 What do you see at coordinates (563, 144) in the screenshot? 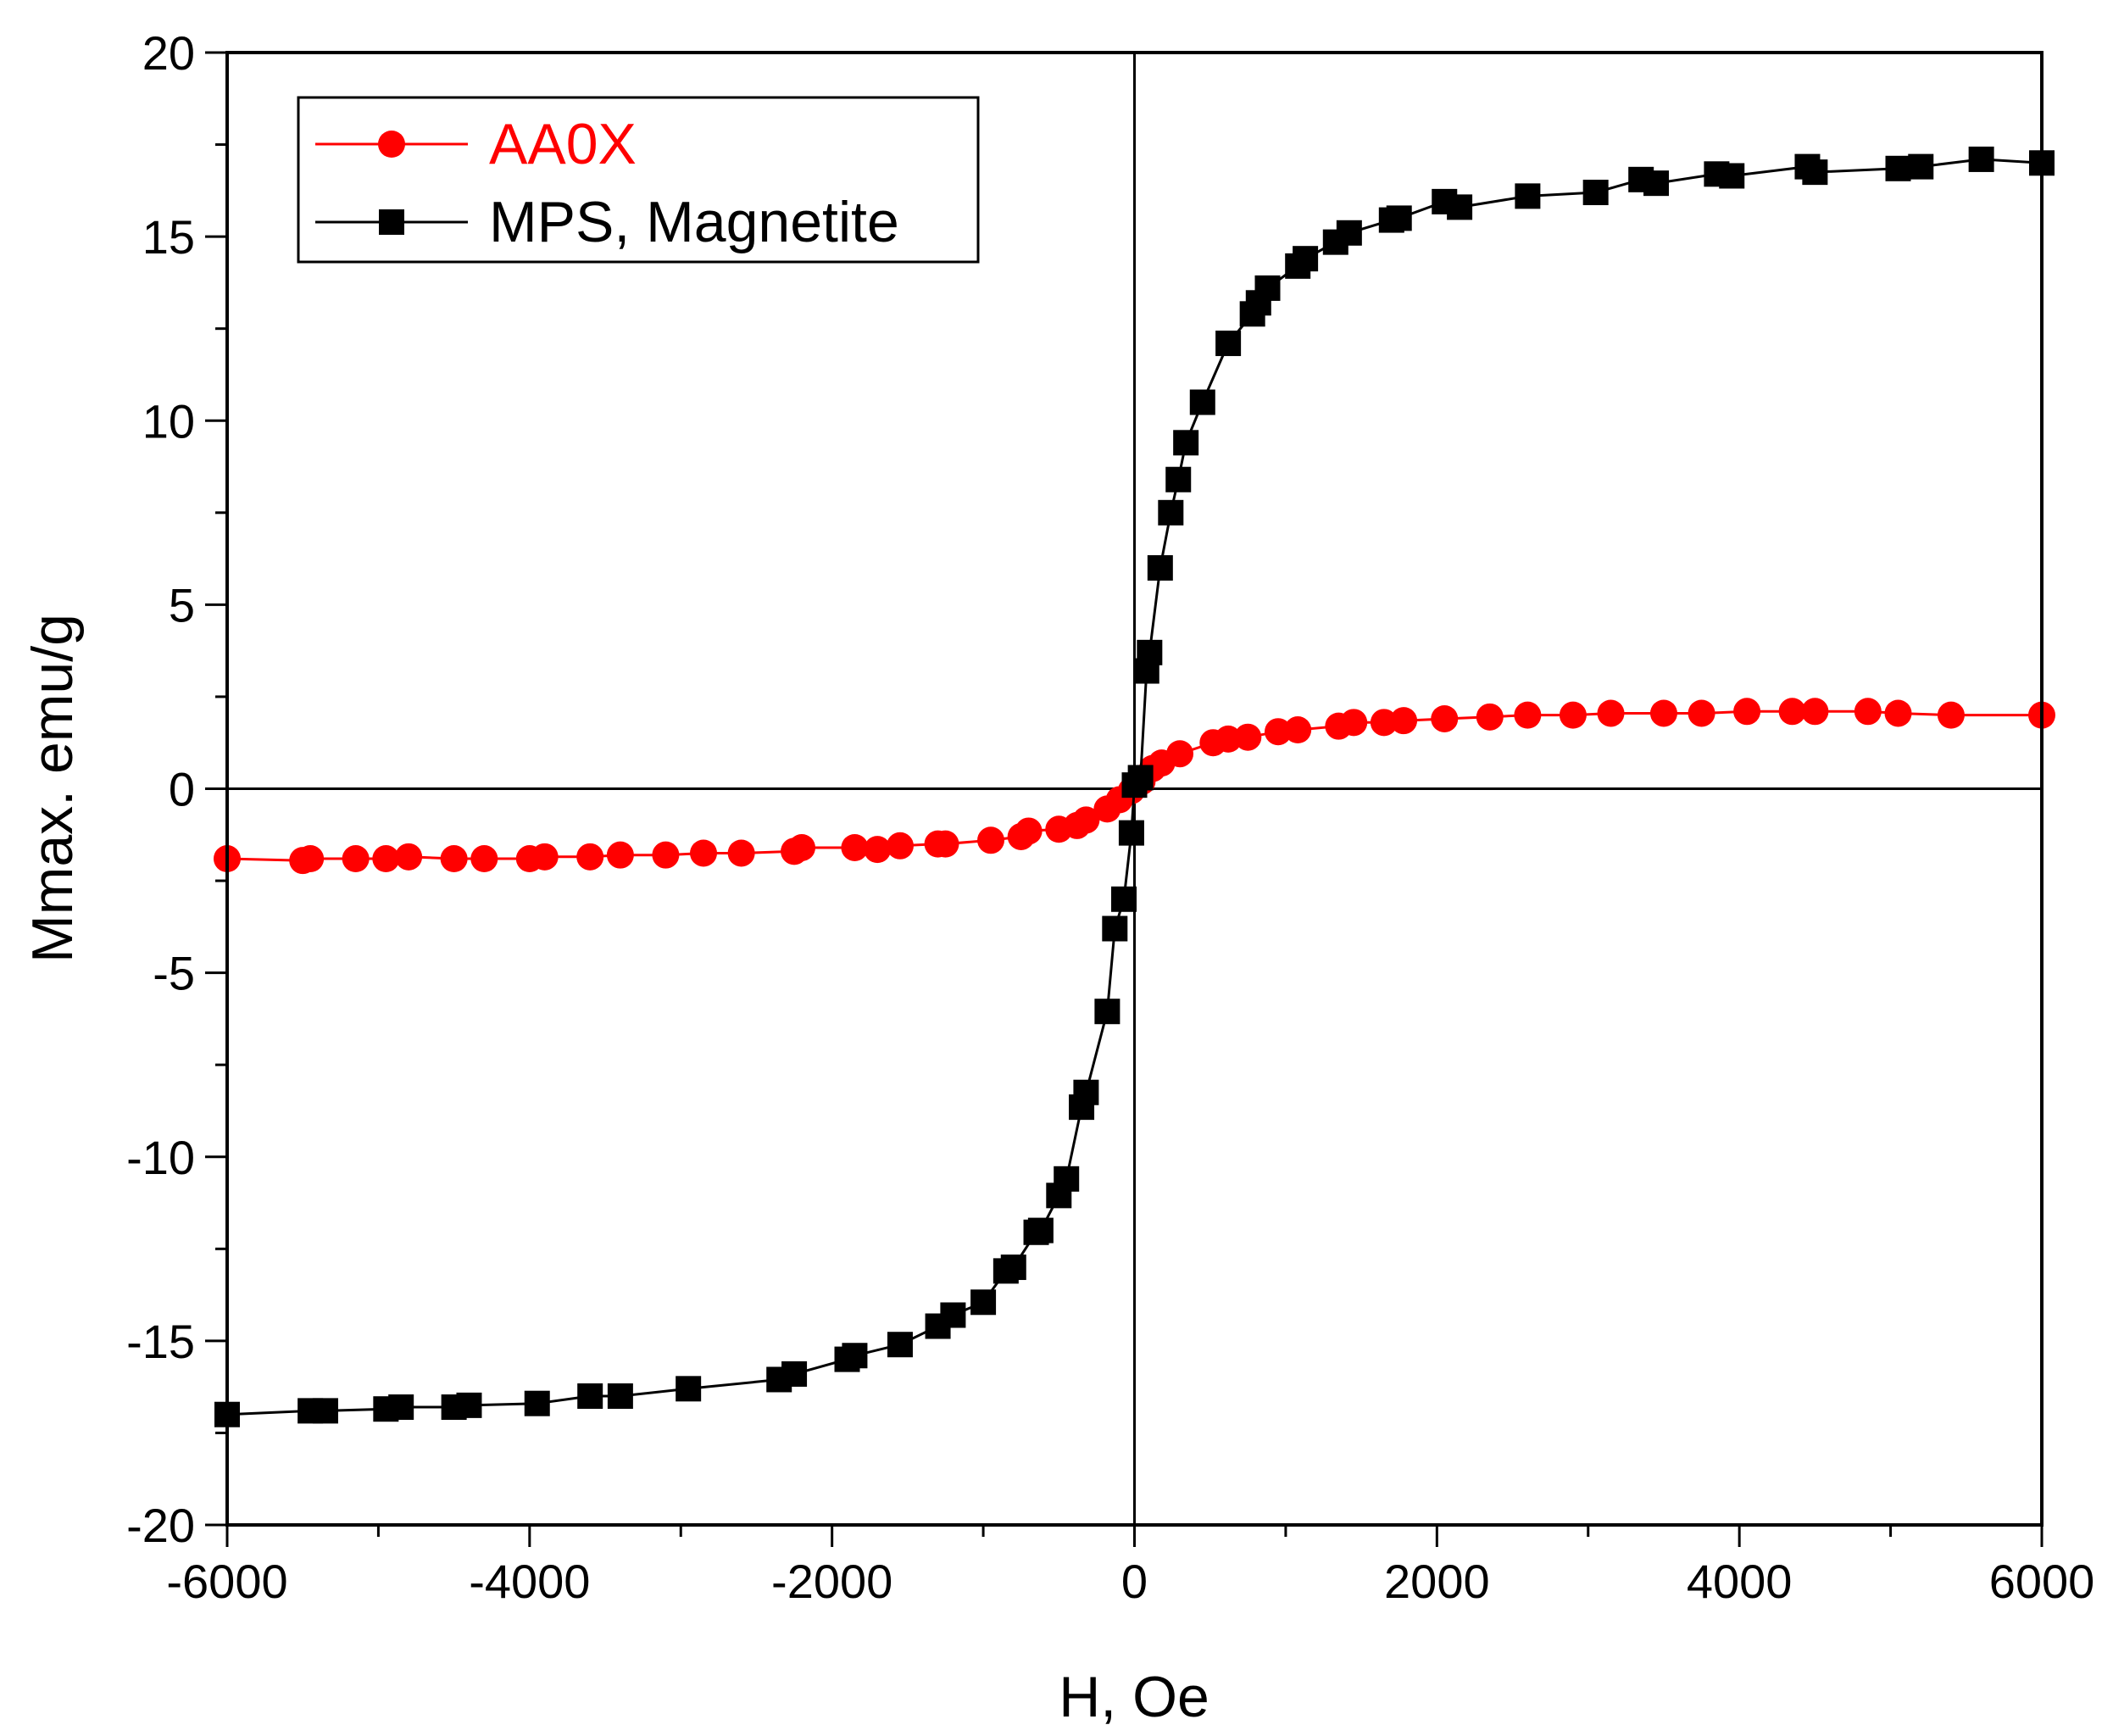
I see `legend-label-aa0x: AA0X` at bounding box center [563, 144].